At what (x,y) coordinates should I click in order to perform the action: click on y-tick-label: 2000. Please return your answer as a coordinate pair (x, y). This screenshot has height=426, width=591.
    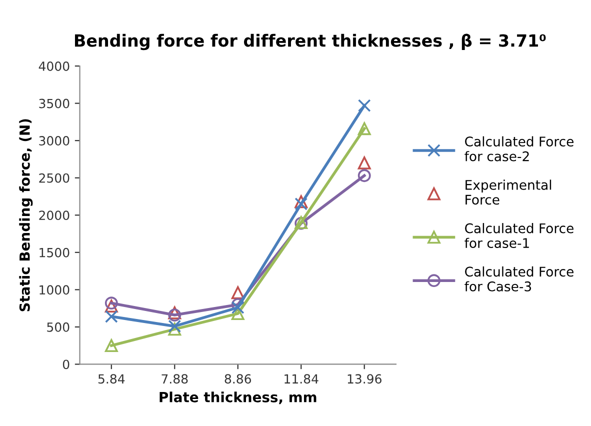
    Looking at the image, I should click on (54, 215).